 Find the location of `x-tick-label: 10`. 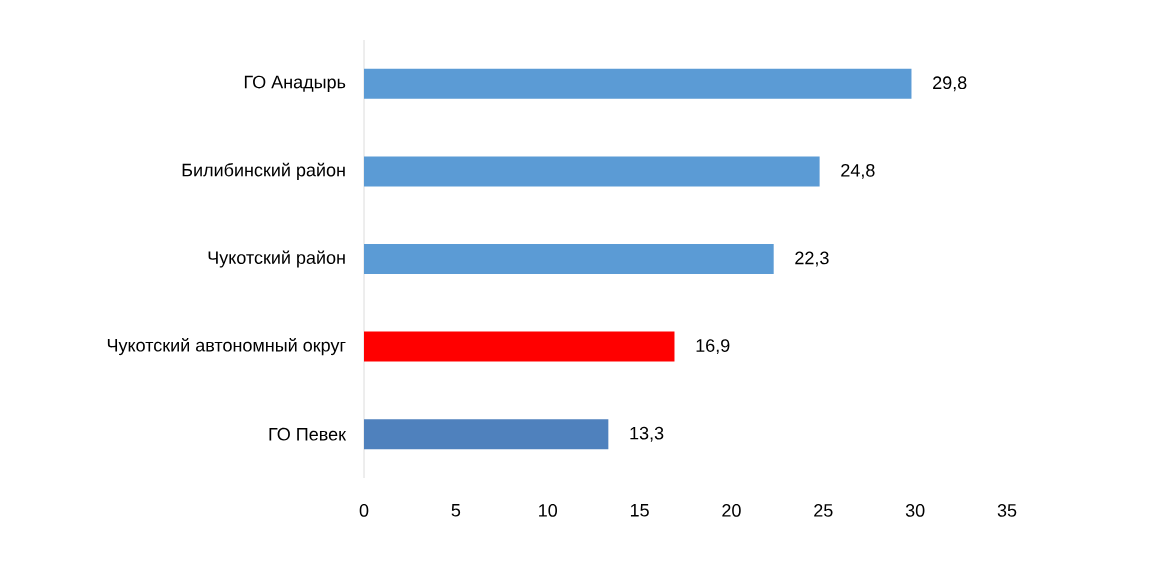

x-tick-label: 10 is located at coordinates (548, 510).